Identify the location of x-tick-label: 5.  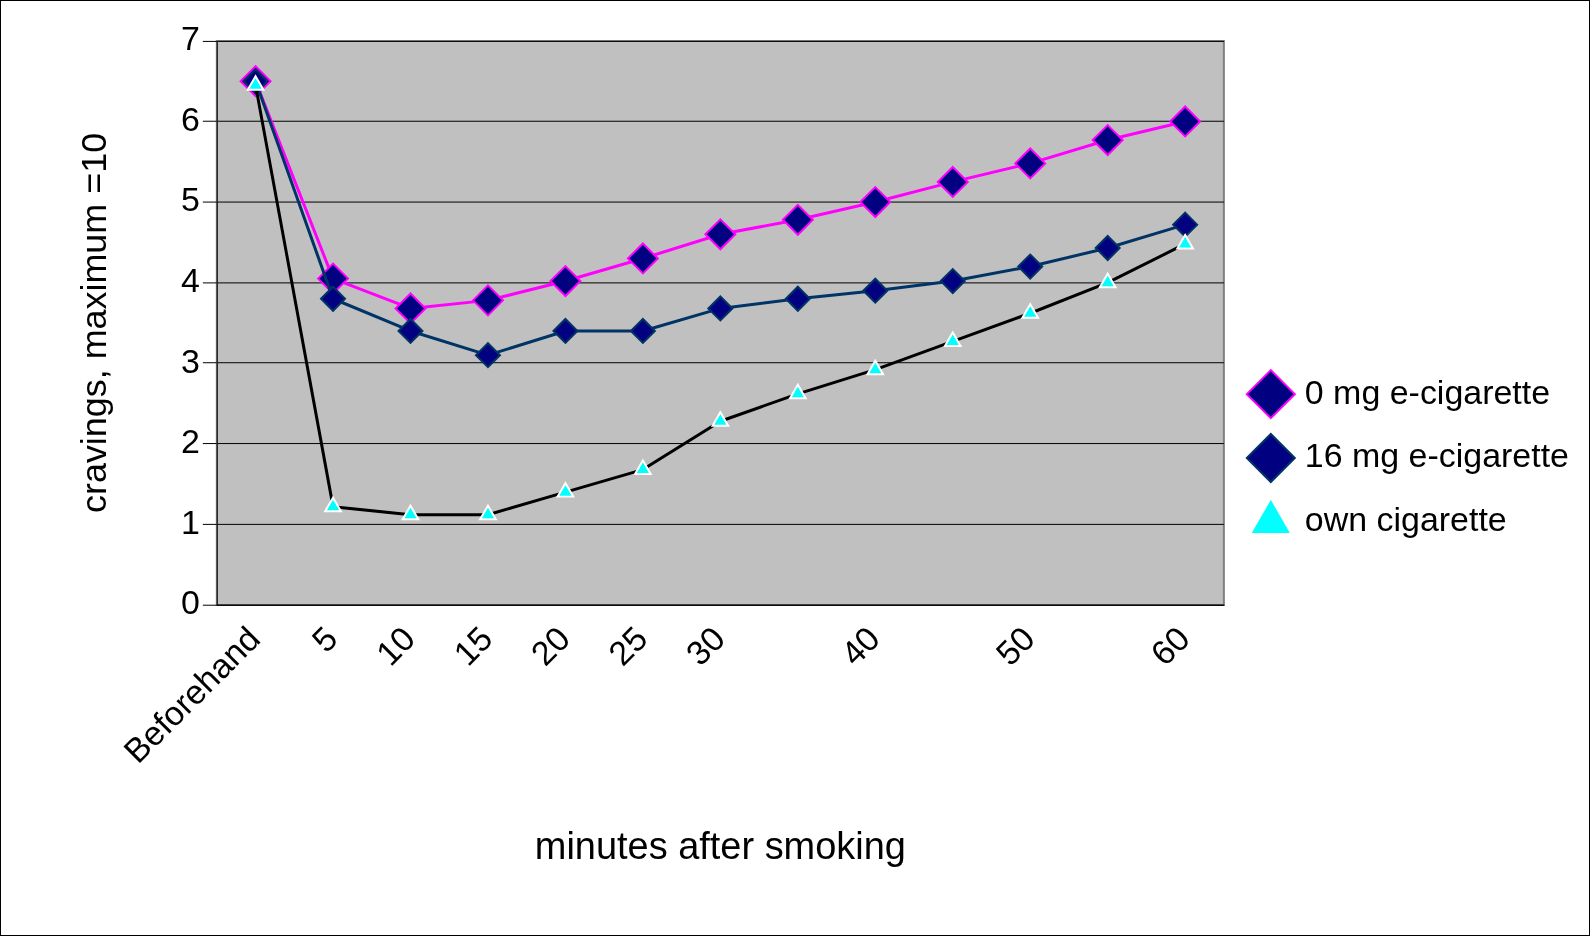
(324, 639).